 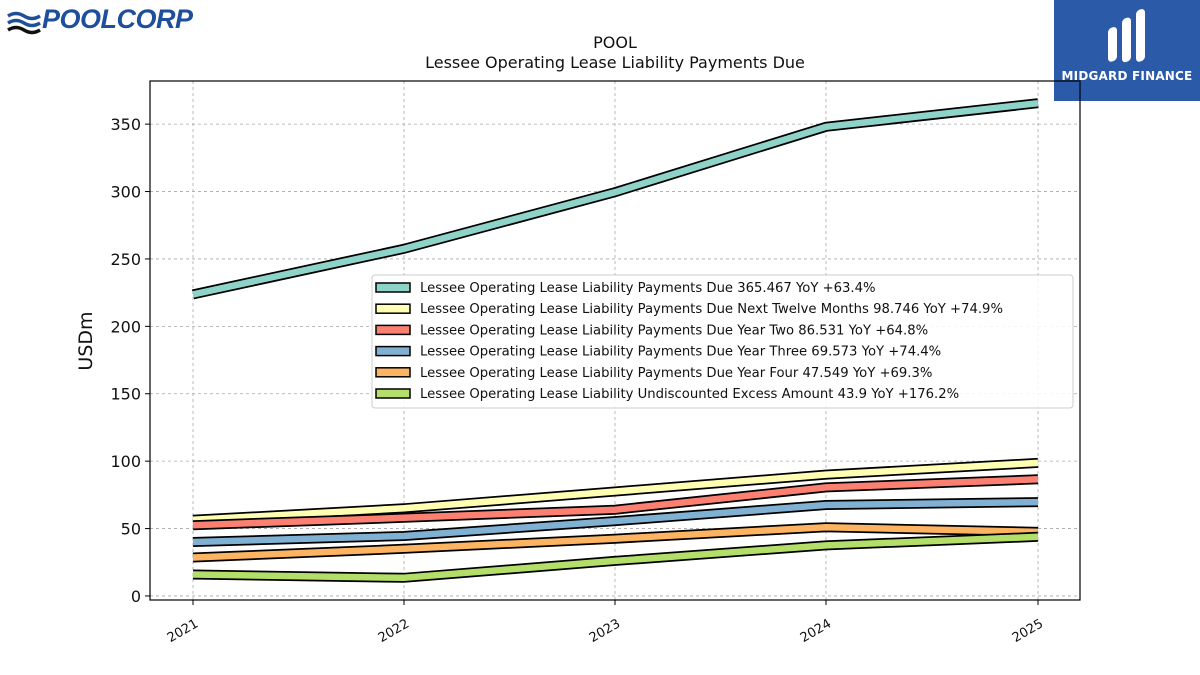 What do you see at coordinates (605, 631) in the screenshot?
I see `x-tick-label: 2023` at bounding box center [605, 631].